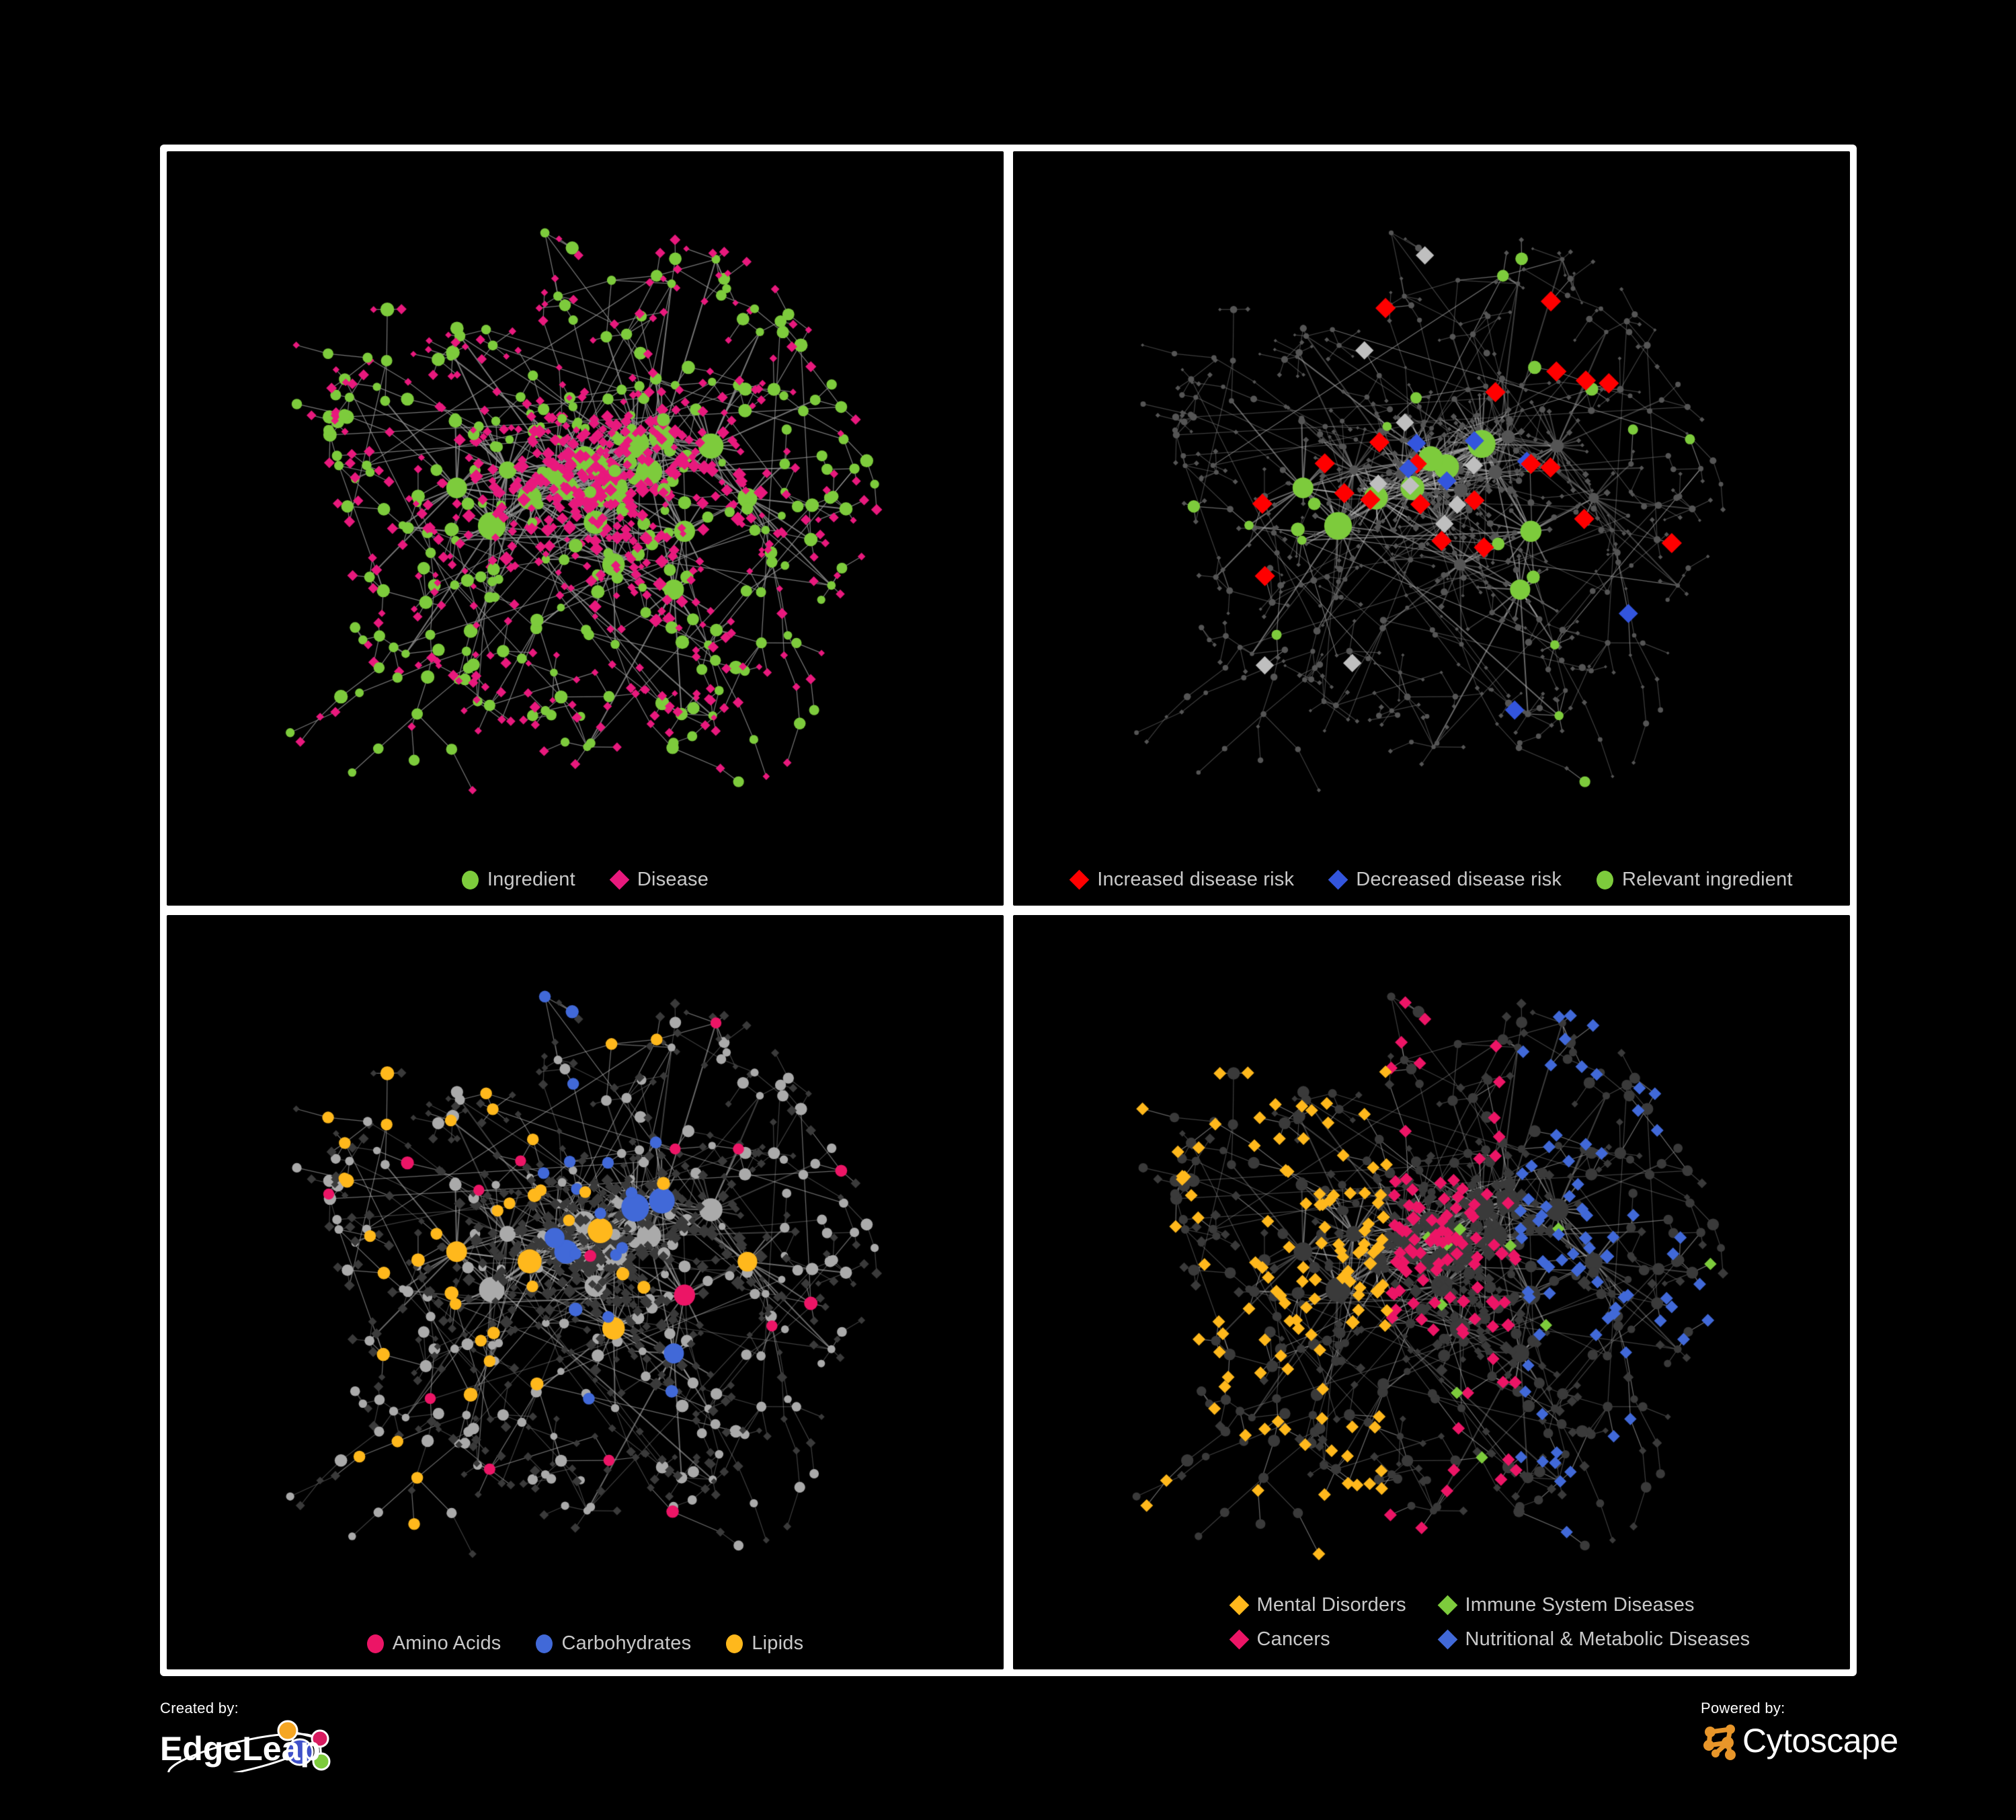 Image resolution: width=2016 pixels, height=1820 pixels. Describe the element at coordinates (199, 1708) in the screenshot. I see `created-by-kicker: Created by:` at that location.